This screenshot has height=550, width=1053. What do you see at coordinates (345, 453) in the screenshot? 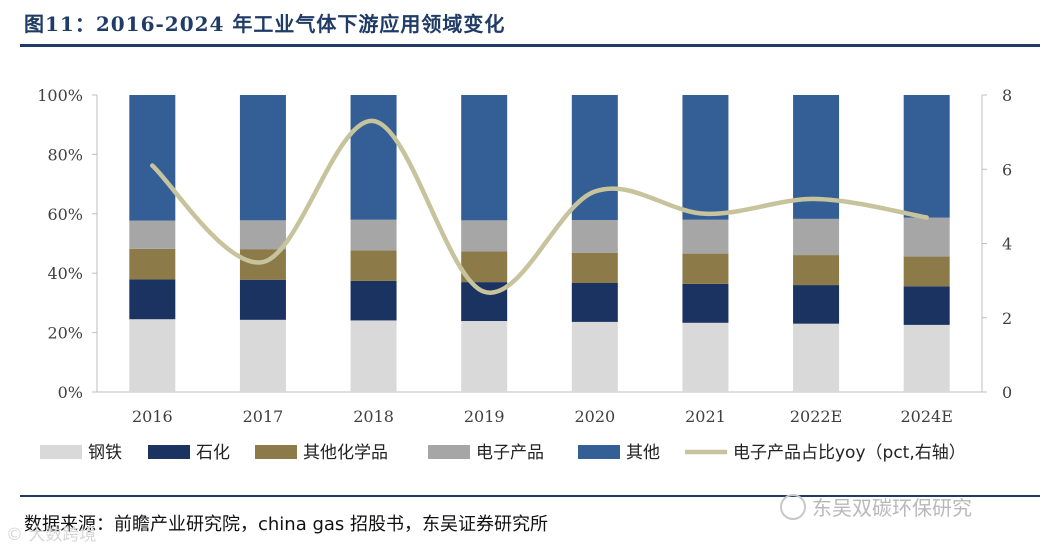
I see `legend-label: 其他化学品` at bounding box center [345, 453].